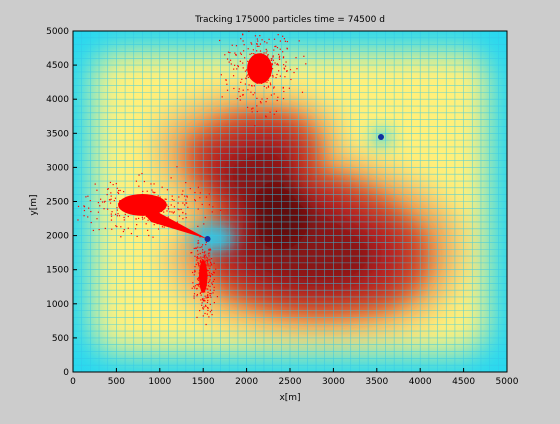  I want to click on x-tick-label: 0, so click(73, 382).